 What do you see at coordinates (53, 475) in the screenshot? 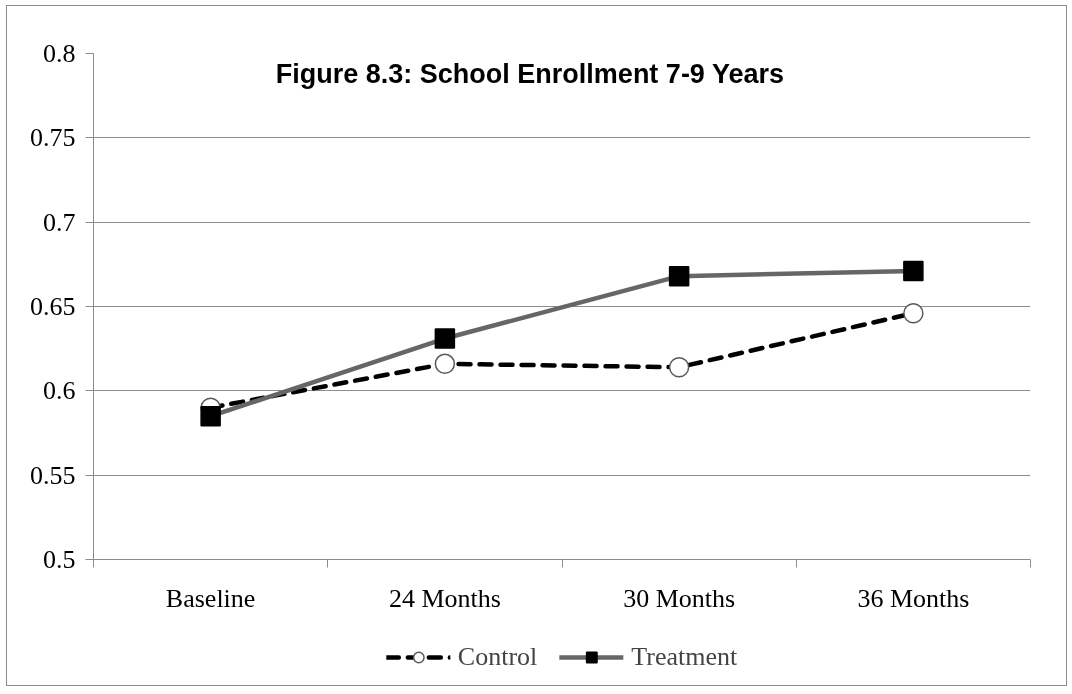
I see `y-tick-label: 0.55` at bounding box center [53, 475].